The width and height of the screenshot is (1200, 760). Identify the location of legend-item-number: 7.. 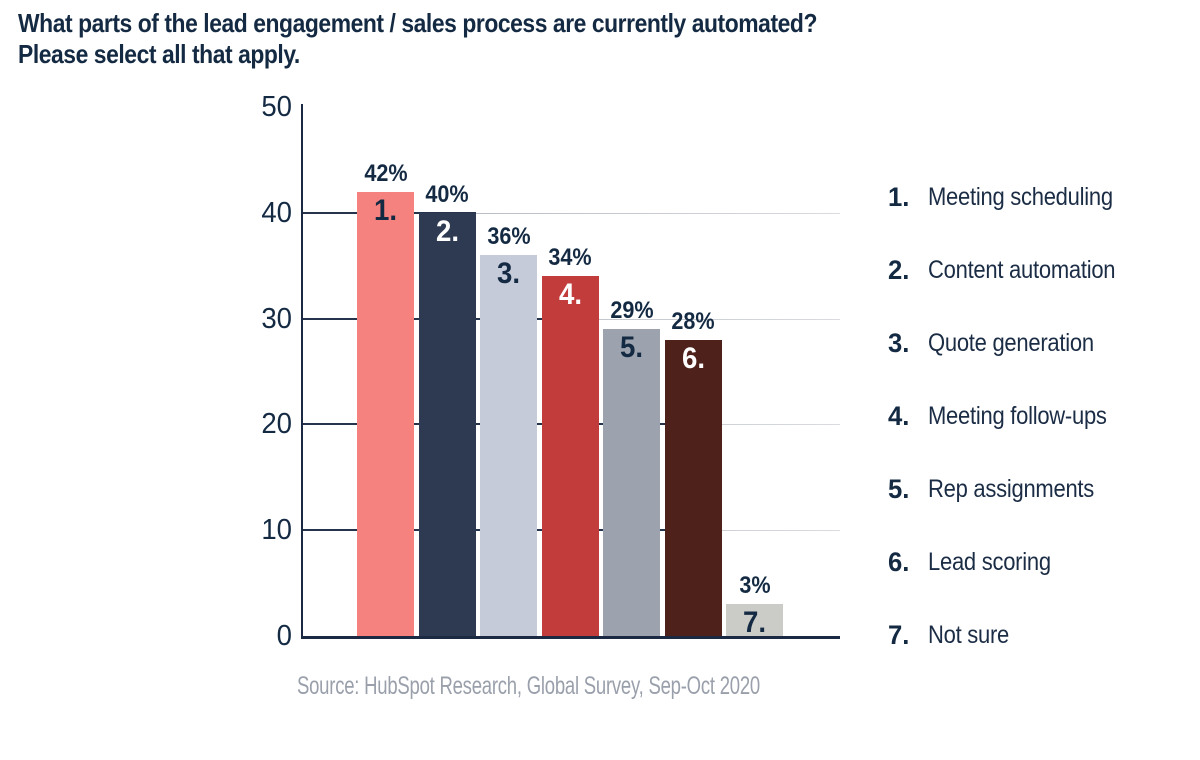
(899, 634).